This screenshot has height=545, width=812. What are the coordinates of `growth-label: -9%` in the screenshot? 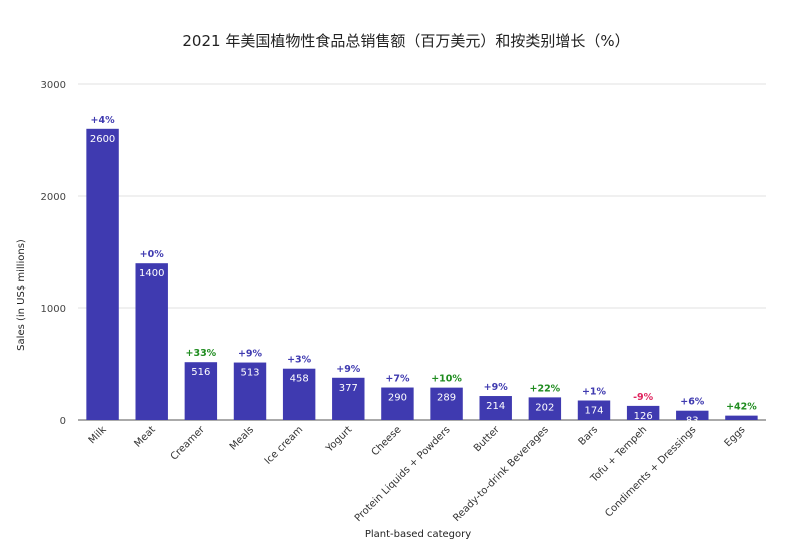 It's located at (643, 397).